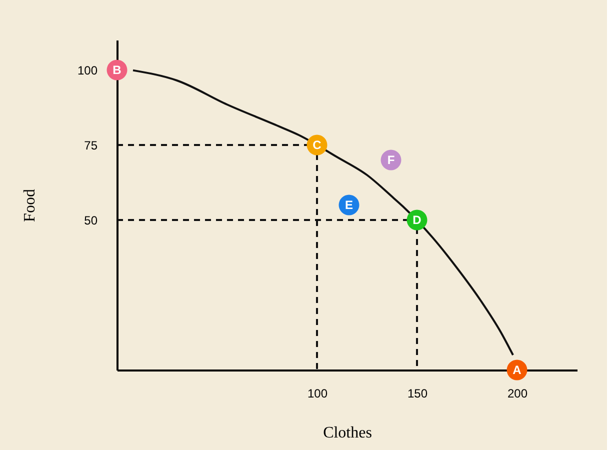 The image size is (613, 450). I want to click on x-axis-title: Clothes, so click(347, 433).